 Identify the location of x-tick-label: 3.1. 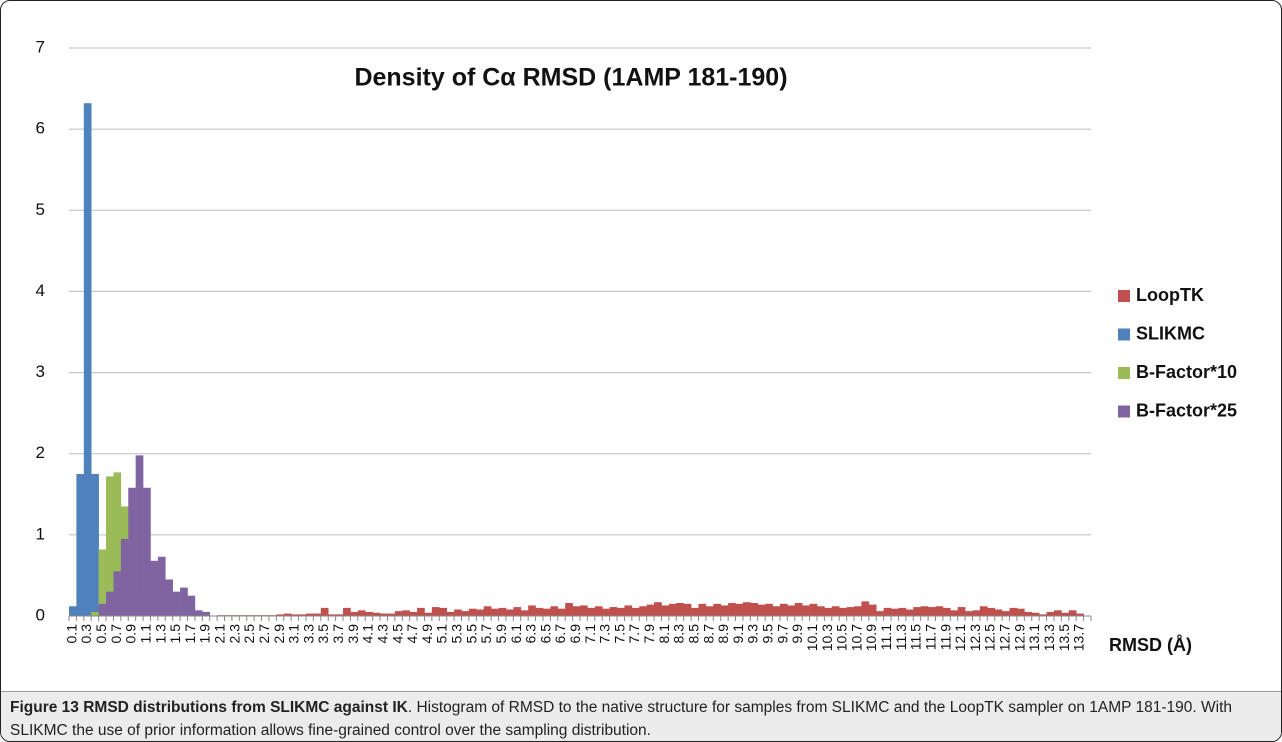
(294, 634).